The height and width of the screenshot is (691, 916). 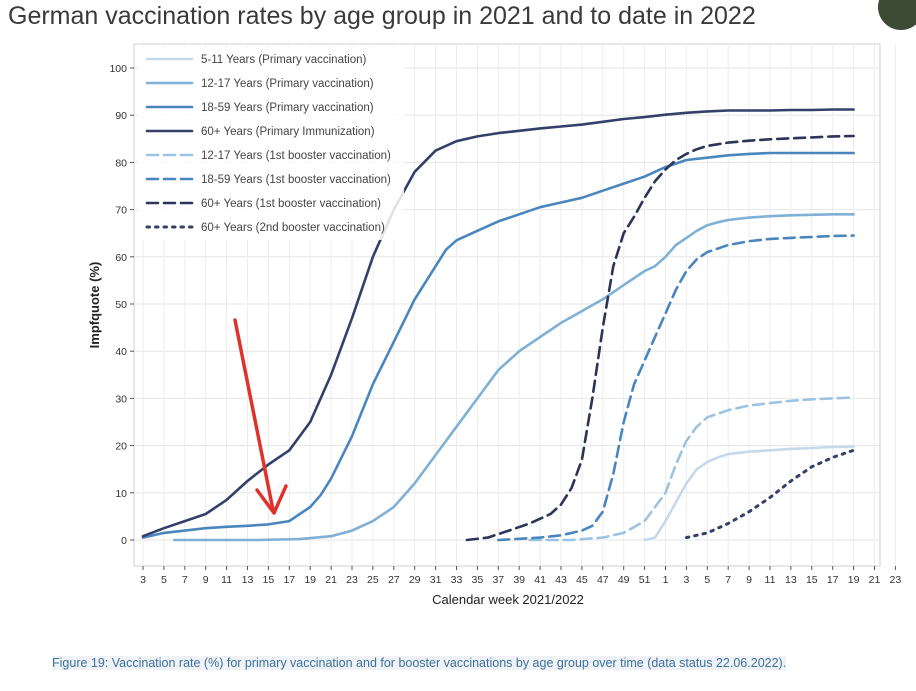 What do you see at coordinates (373, 580) in the screenshot?
I see `x-tick-label: 25` at bounding box center [373, 580].